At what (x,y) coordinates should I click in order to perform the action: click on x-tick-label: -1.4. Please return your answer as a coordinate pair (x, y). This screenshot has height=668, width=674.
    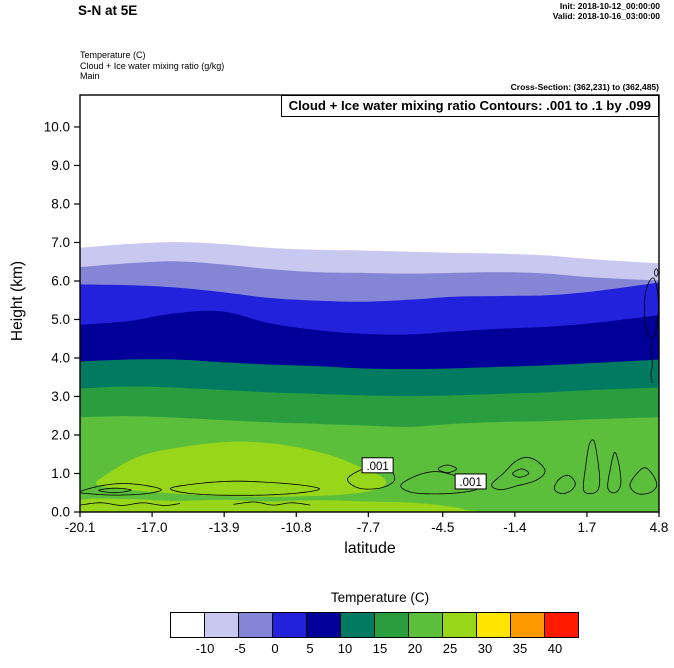
    Looking at the image, I should click on (515, 527).